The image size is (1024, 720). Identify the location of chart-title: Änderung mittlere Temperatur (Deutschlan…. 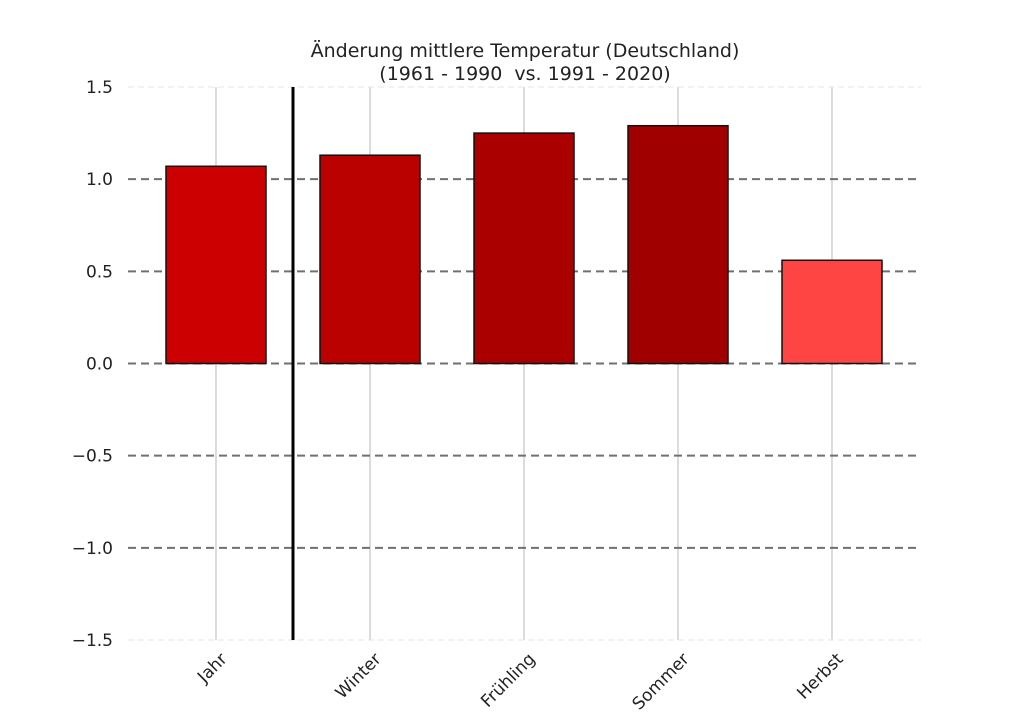
(525, 50).